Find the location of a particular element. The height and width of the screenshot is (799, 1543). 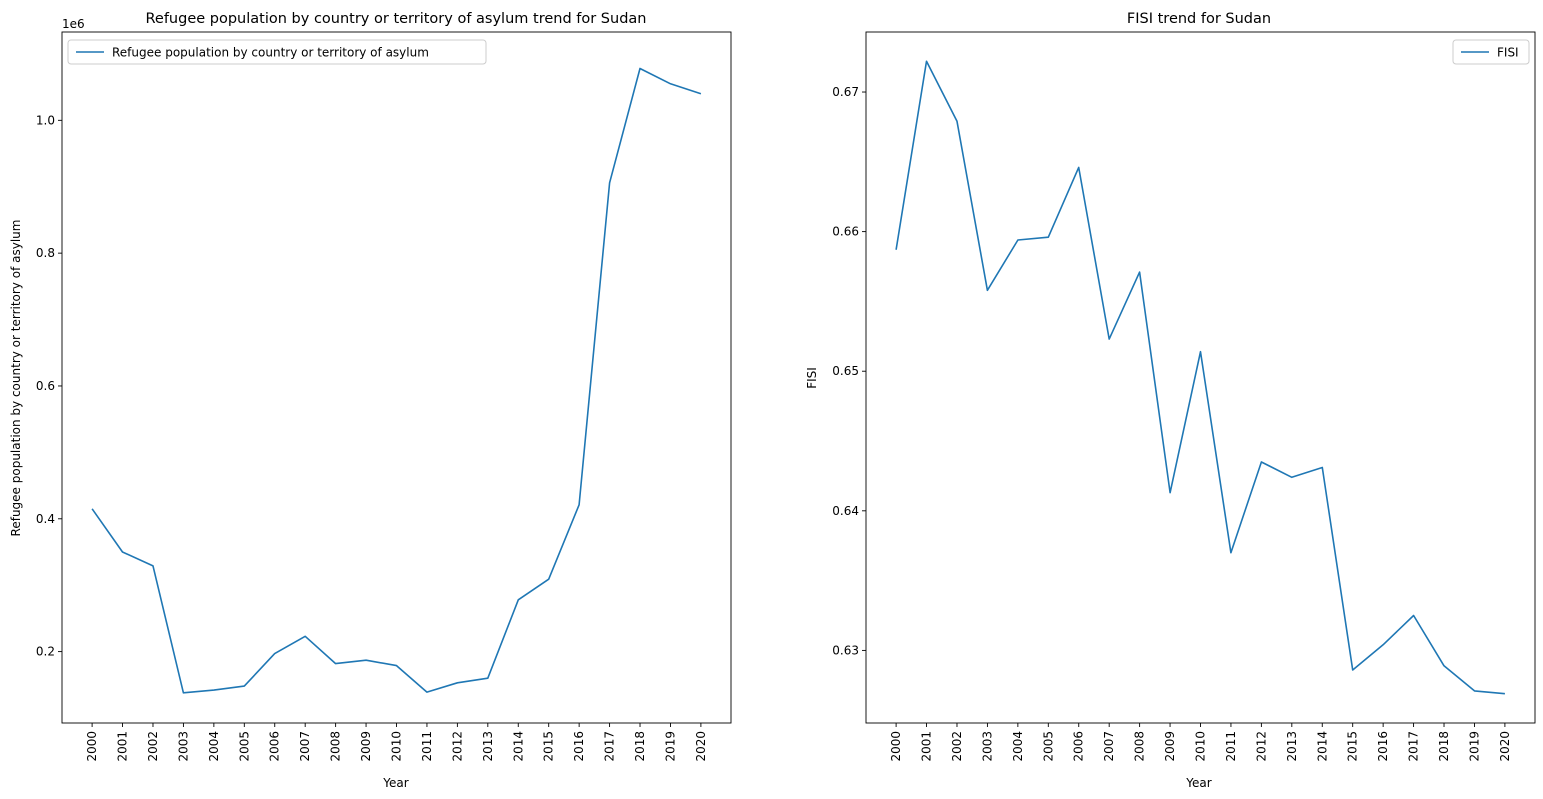

chart-title: FISI trend for Sudan is located at coordinates (1199, 19).